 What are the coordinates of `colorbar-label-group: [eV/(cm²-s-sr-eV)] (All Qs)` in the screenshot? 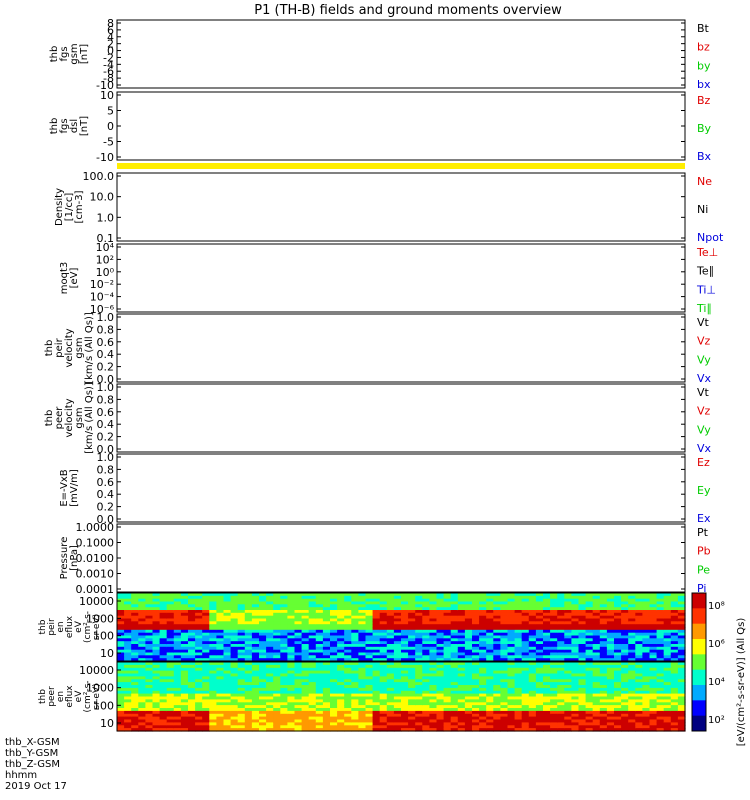 It's located at (741, 682).